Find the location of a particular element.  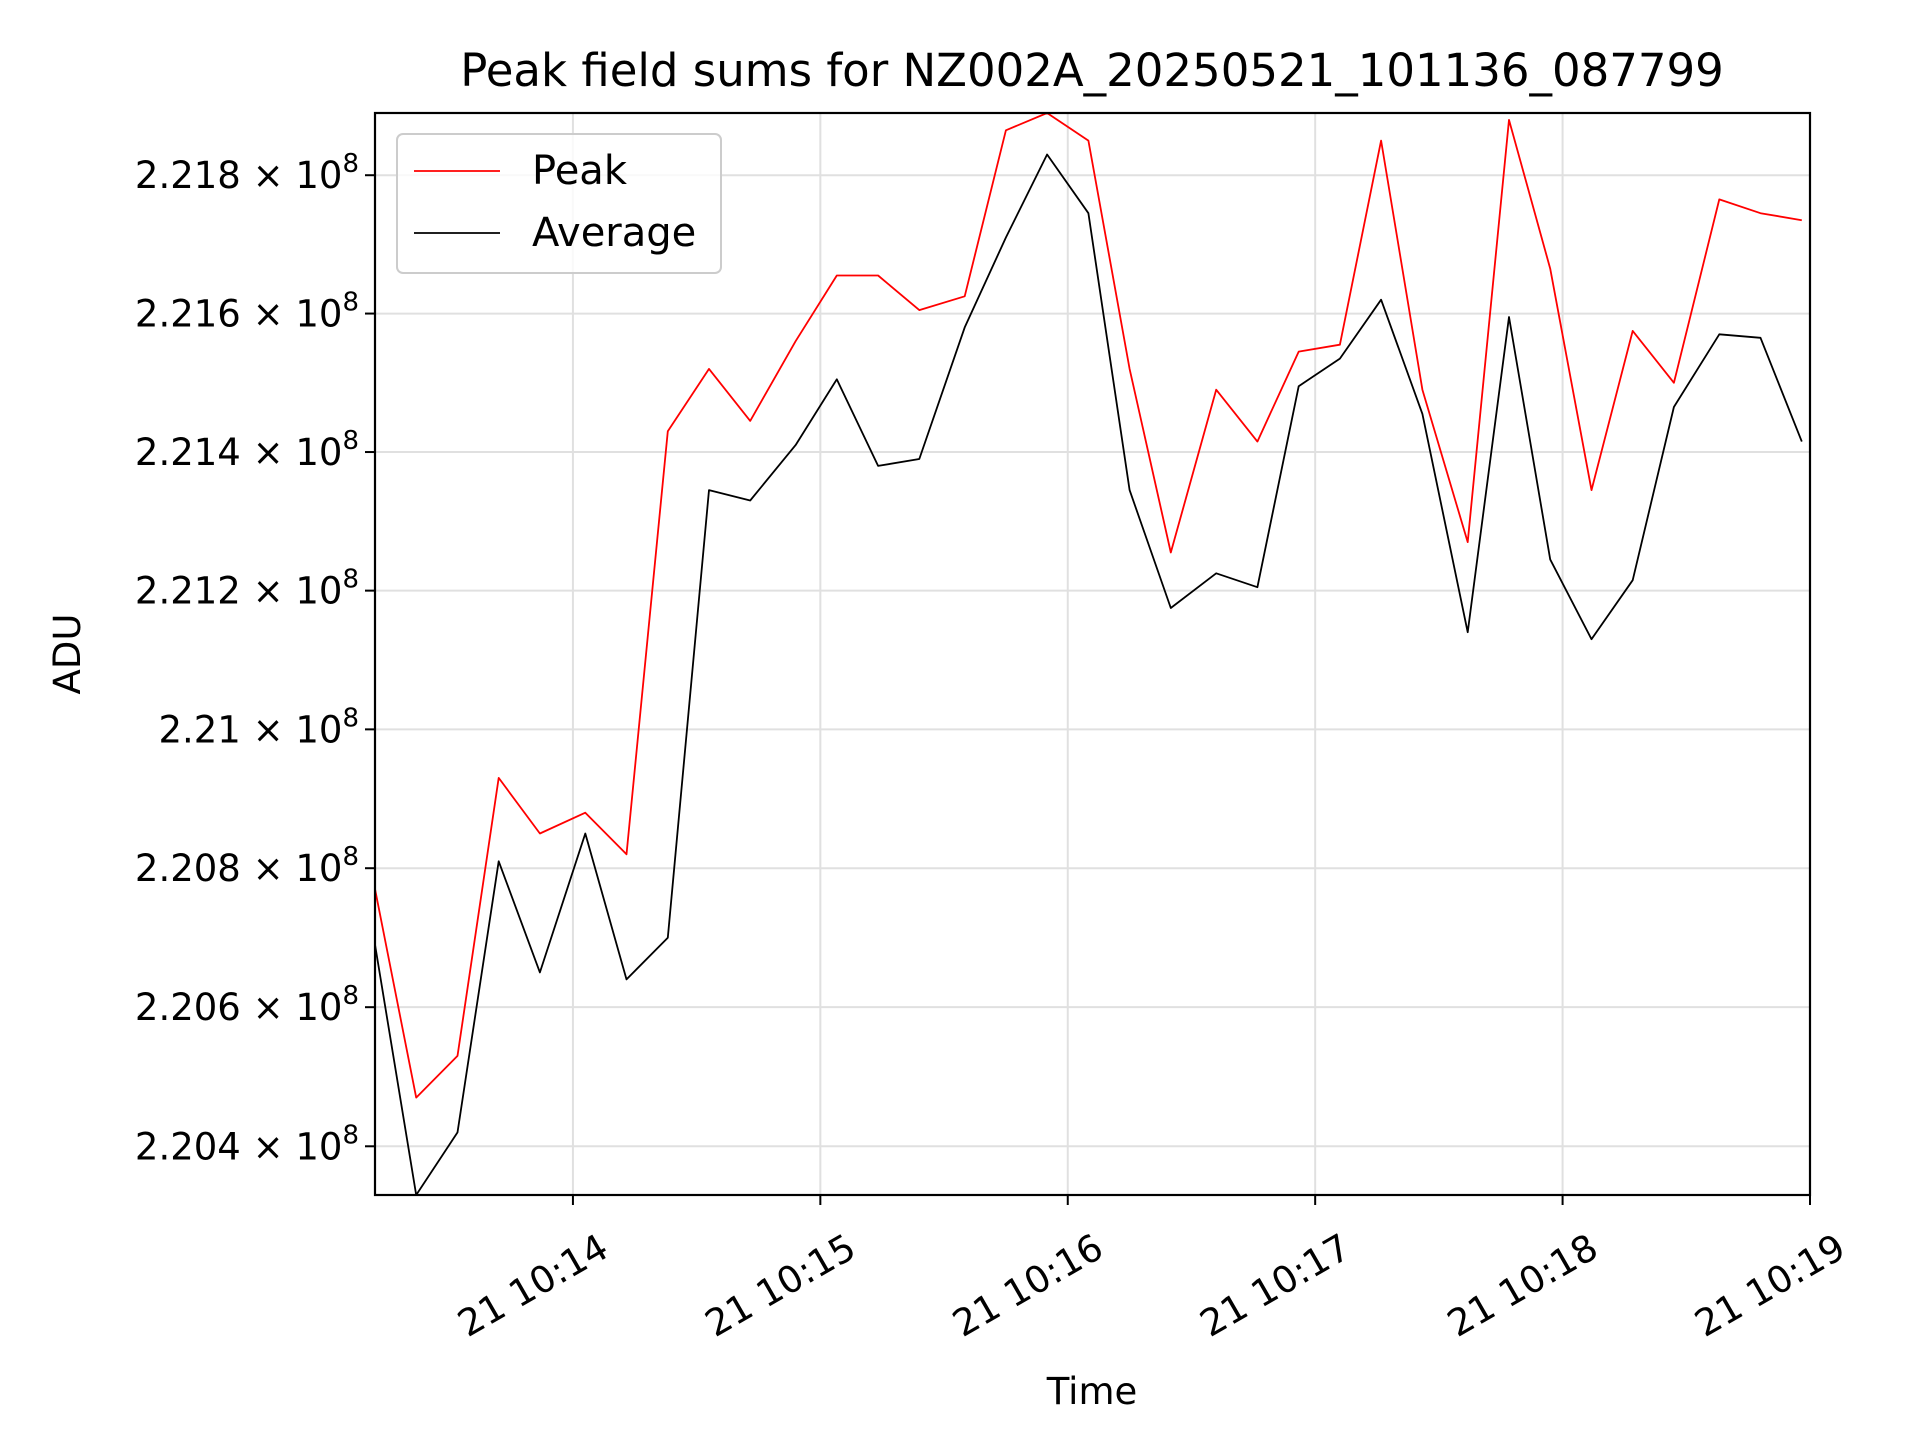

legend-box is located at coordinates (559, 203).